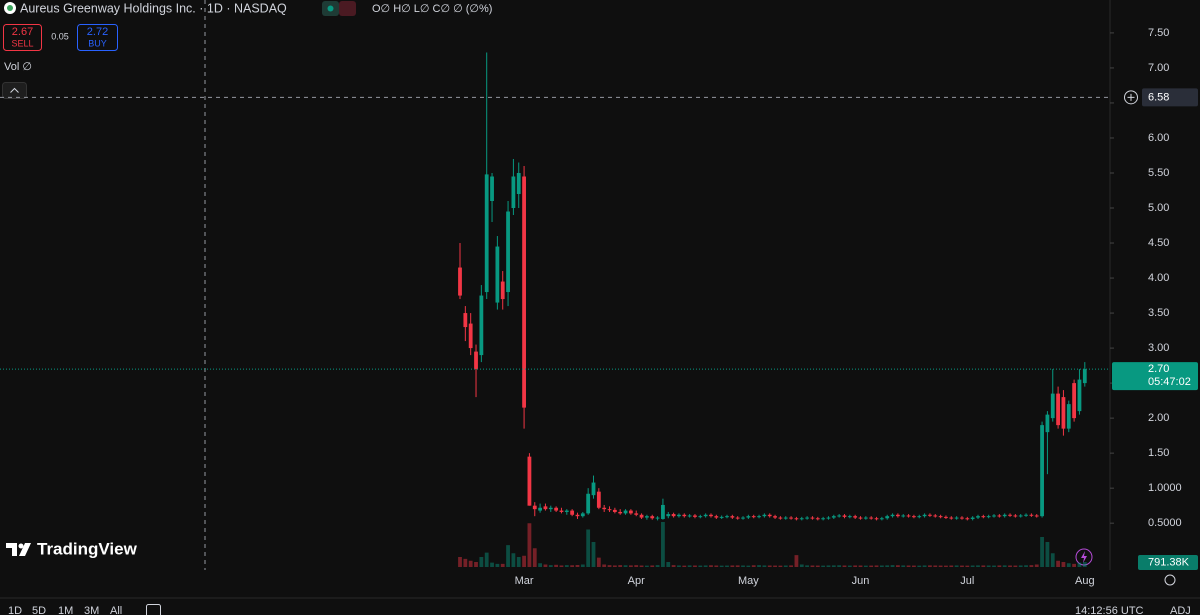 The width and height of the screenshot is (1200, 615). I want to click on range-button: 5D, so click(39, 610).